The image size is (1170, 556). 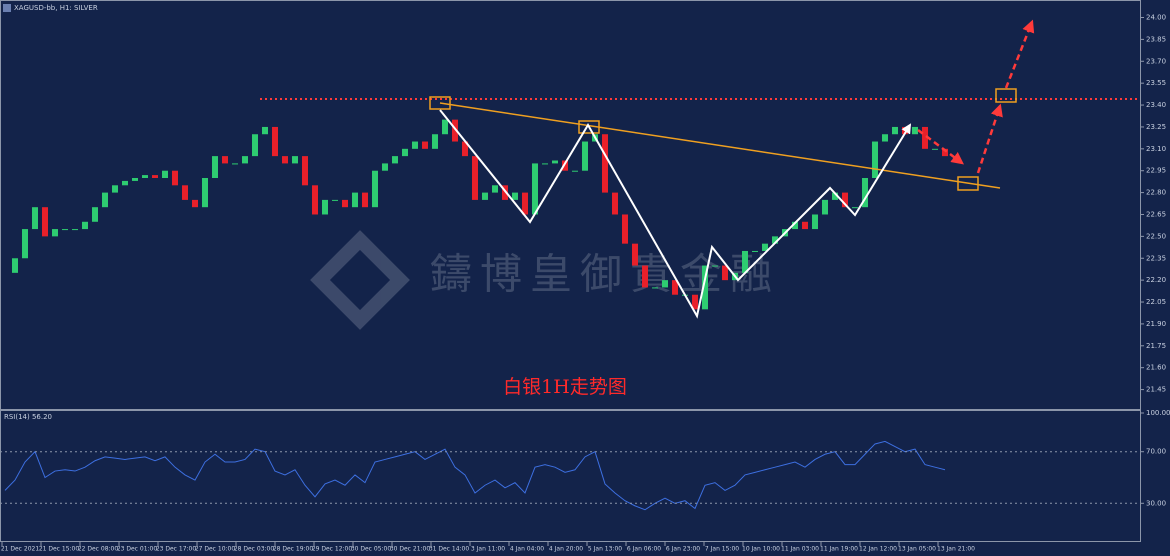 I want to click on time-label: 6 Jan 06:00, so click(x=644, y=549).